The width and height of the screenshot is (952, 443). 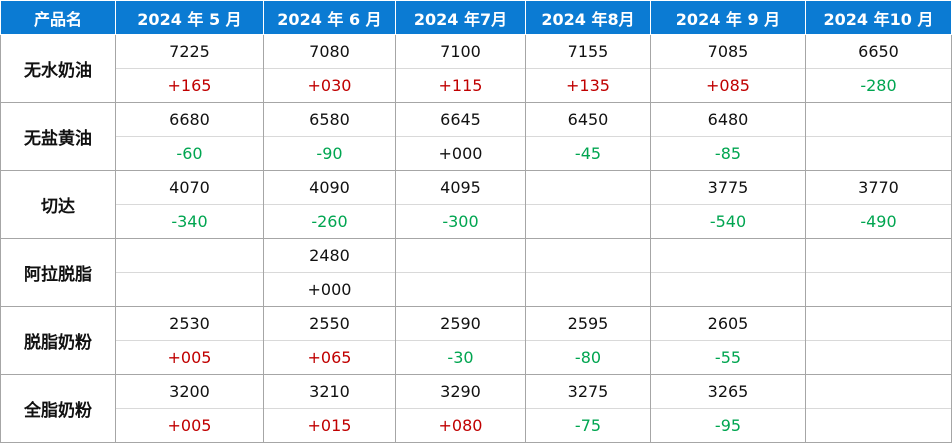 I want to click on change-row: +005 +065 -30 -80 -55, so click(x=476, y=357).